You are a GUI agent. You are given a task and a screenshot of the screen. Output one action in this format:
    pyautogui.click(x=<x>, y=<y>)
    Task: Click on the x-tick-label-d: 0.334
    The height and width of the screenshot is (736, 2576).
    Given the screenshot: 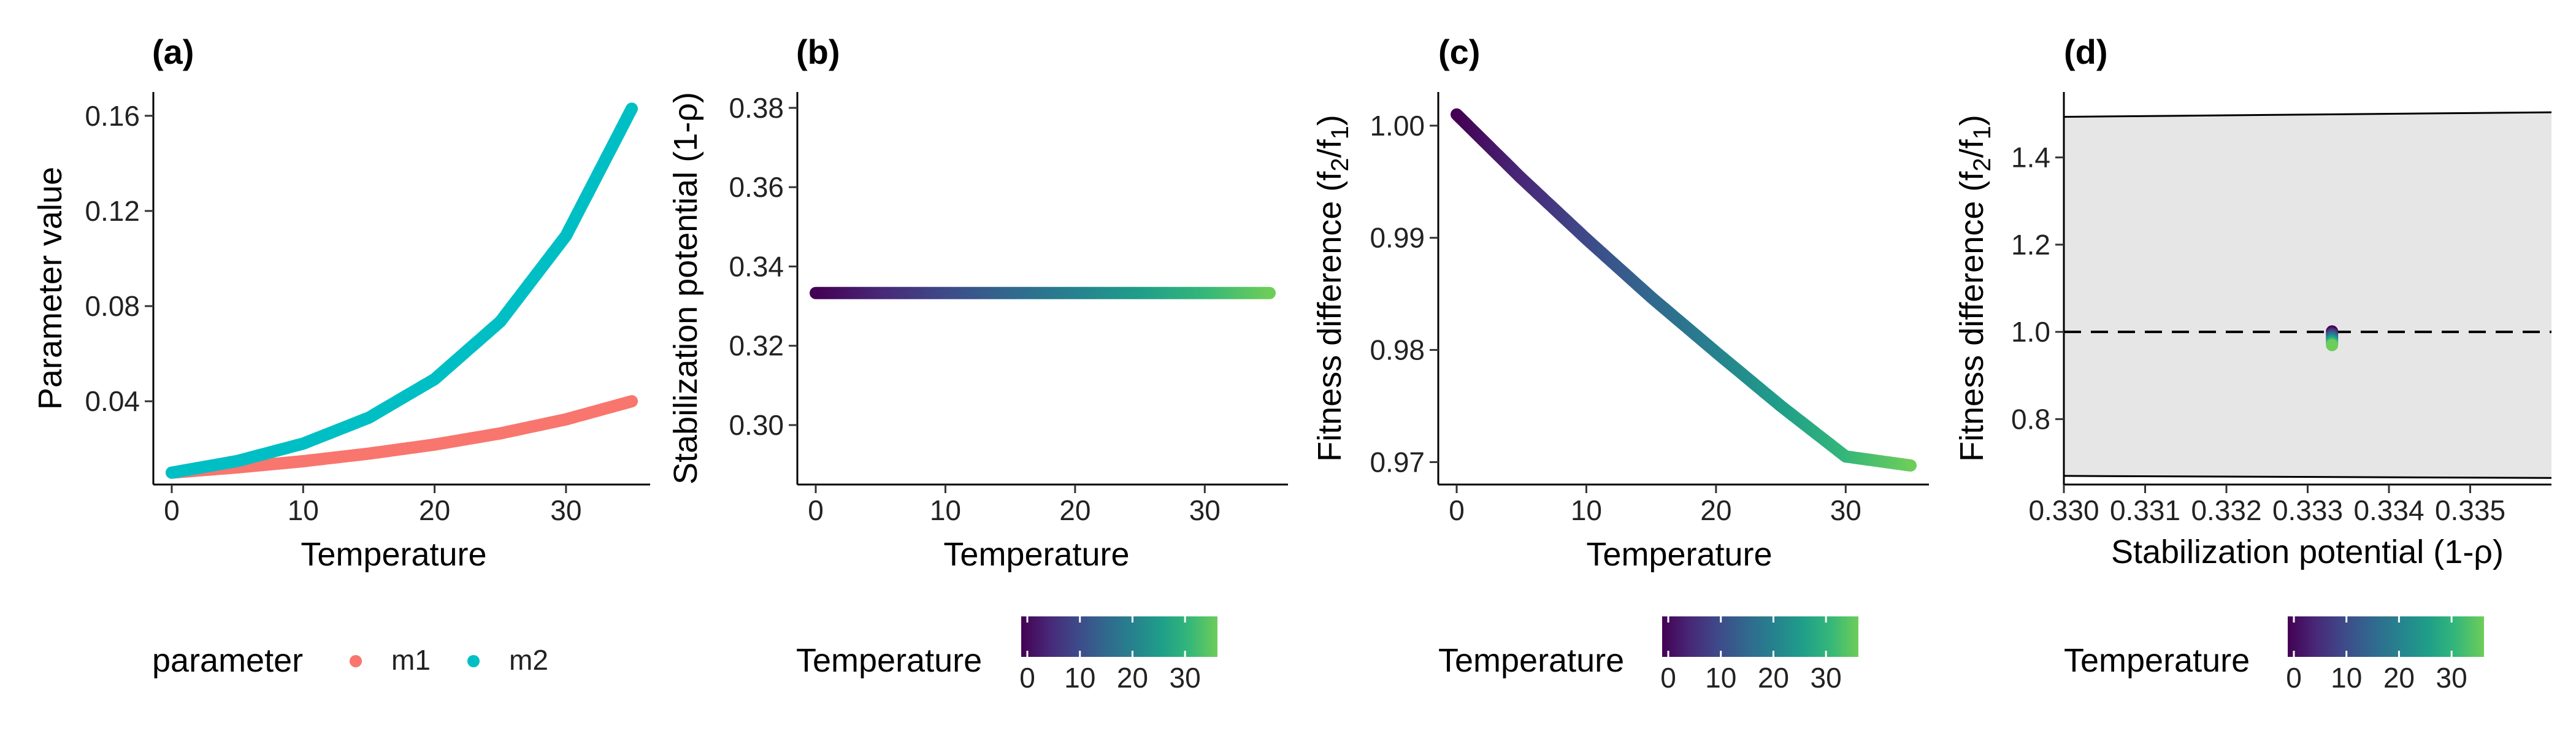 What is the action you would take?
    pyautogui.click(x=2388, y=510)
    